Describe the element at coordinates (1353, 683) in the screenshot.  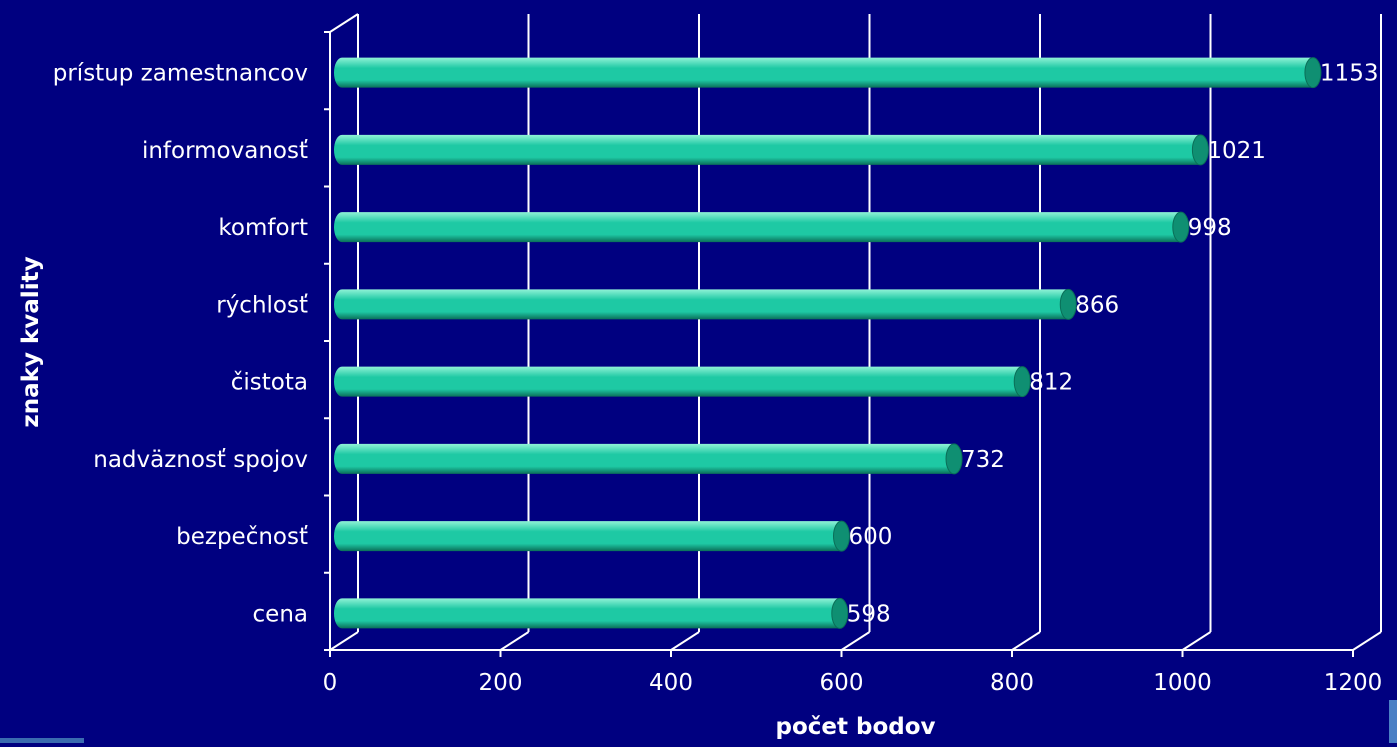
I see `x-tick-label: 1200` at that location.